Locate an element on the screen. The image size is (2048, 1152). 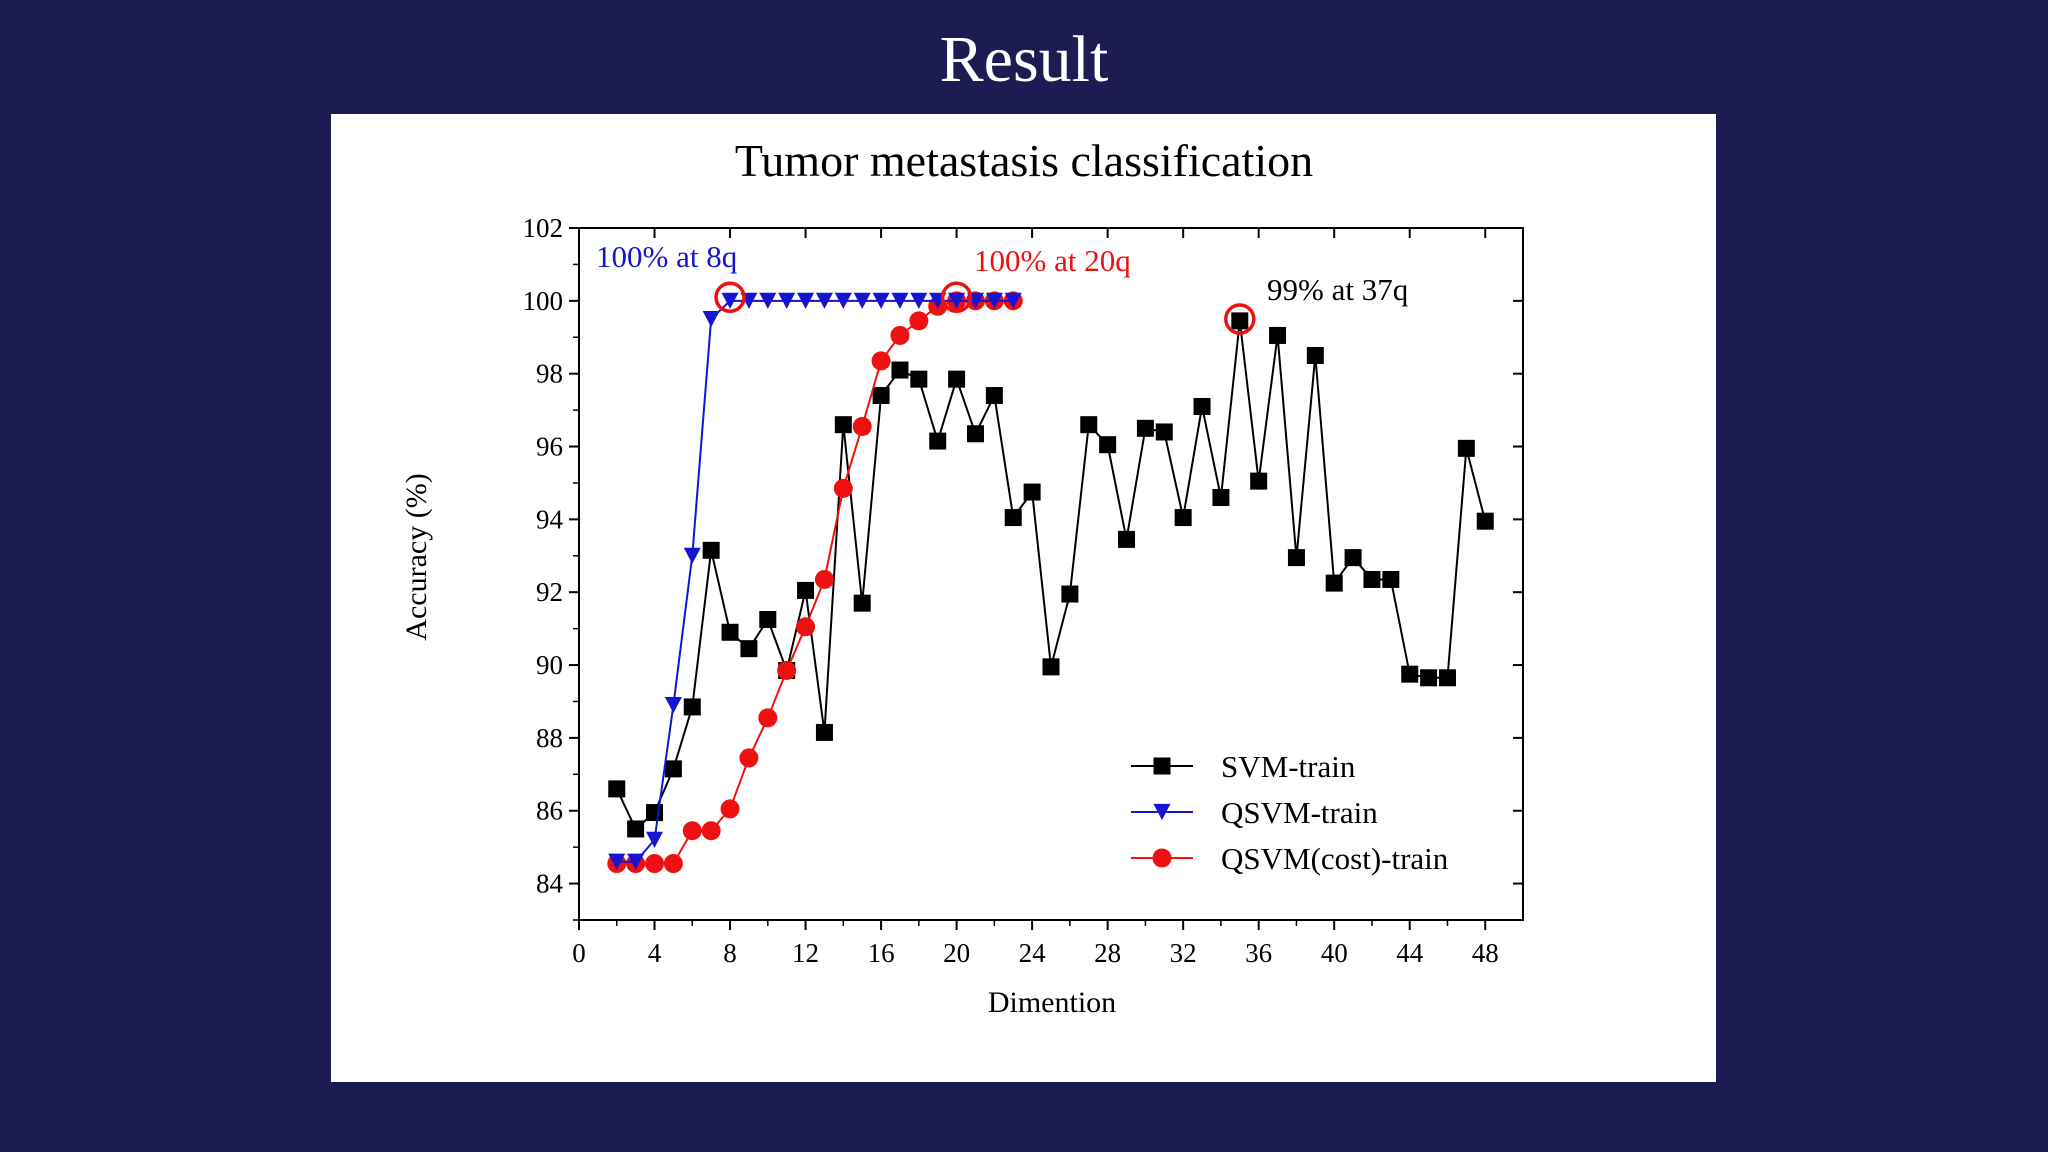
qsvm-train-series is located at coordinates (815, 581).